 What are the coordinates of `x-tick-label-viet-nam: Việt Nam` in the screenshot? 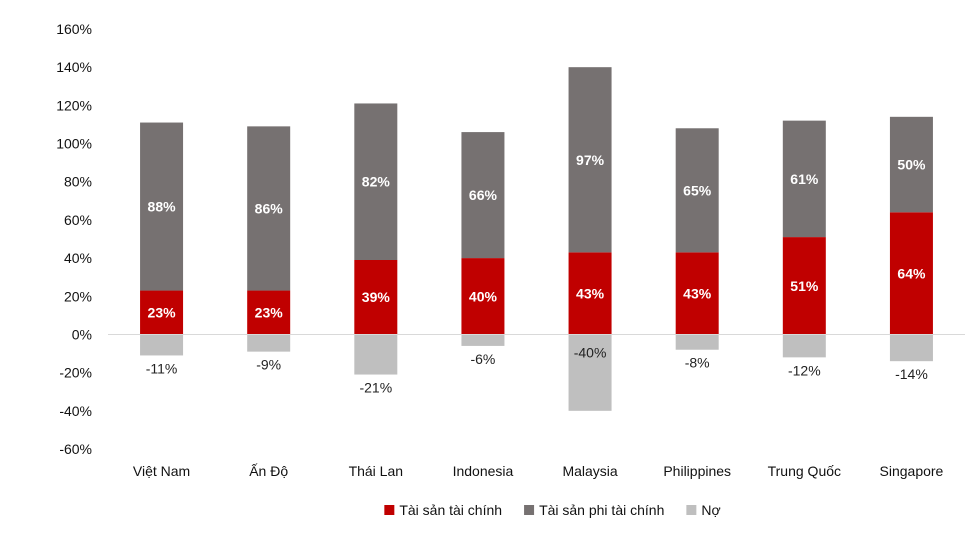 It's located at (161, 471).